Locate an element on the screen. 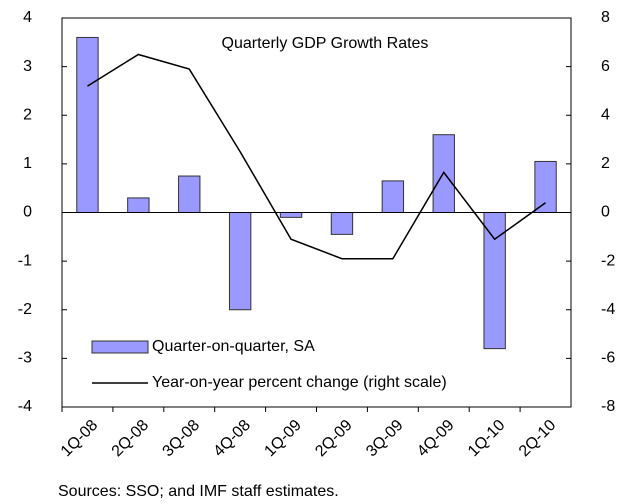  x-tick-label: 2Q-10 is located at coordinates (538, 439).